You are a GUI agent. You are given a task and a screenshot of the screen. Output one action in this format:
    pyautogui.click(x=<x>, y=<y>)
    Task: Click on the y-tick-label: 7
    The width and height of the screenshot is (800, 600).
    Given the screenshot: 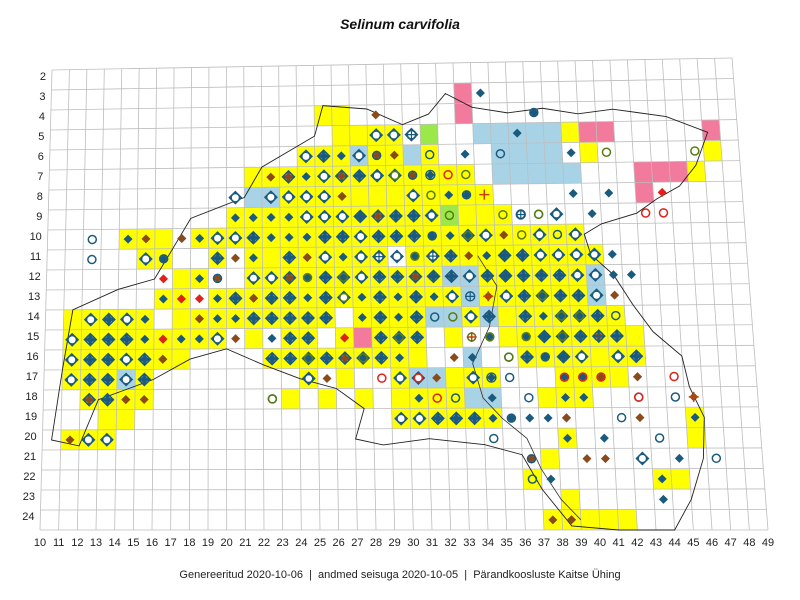 What is the action you would take?
    pyautogui.click(x=40, y=177)
    